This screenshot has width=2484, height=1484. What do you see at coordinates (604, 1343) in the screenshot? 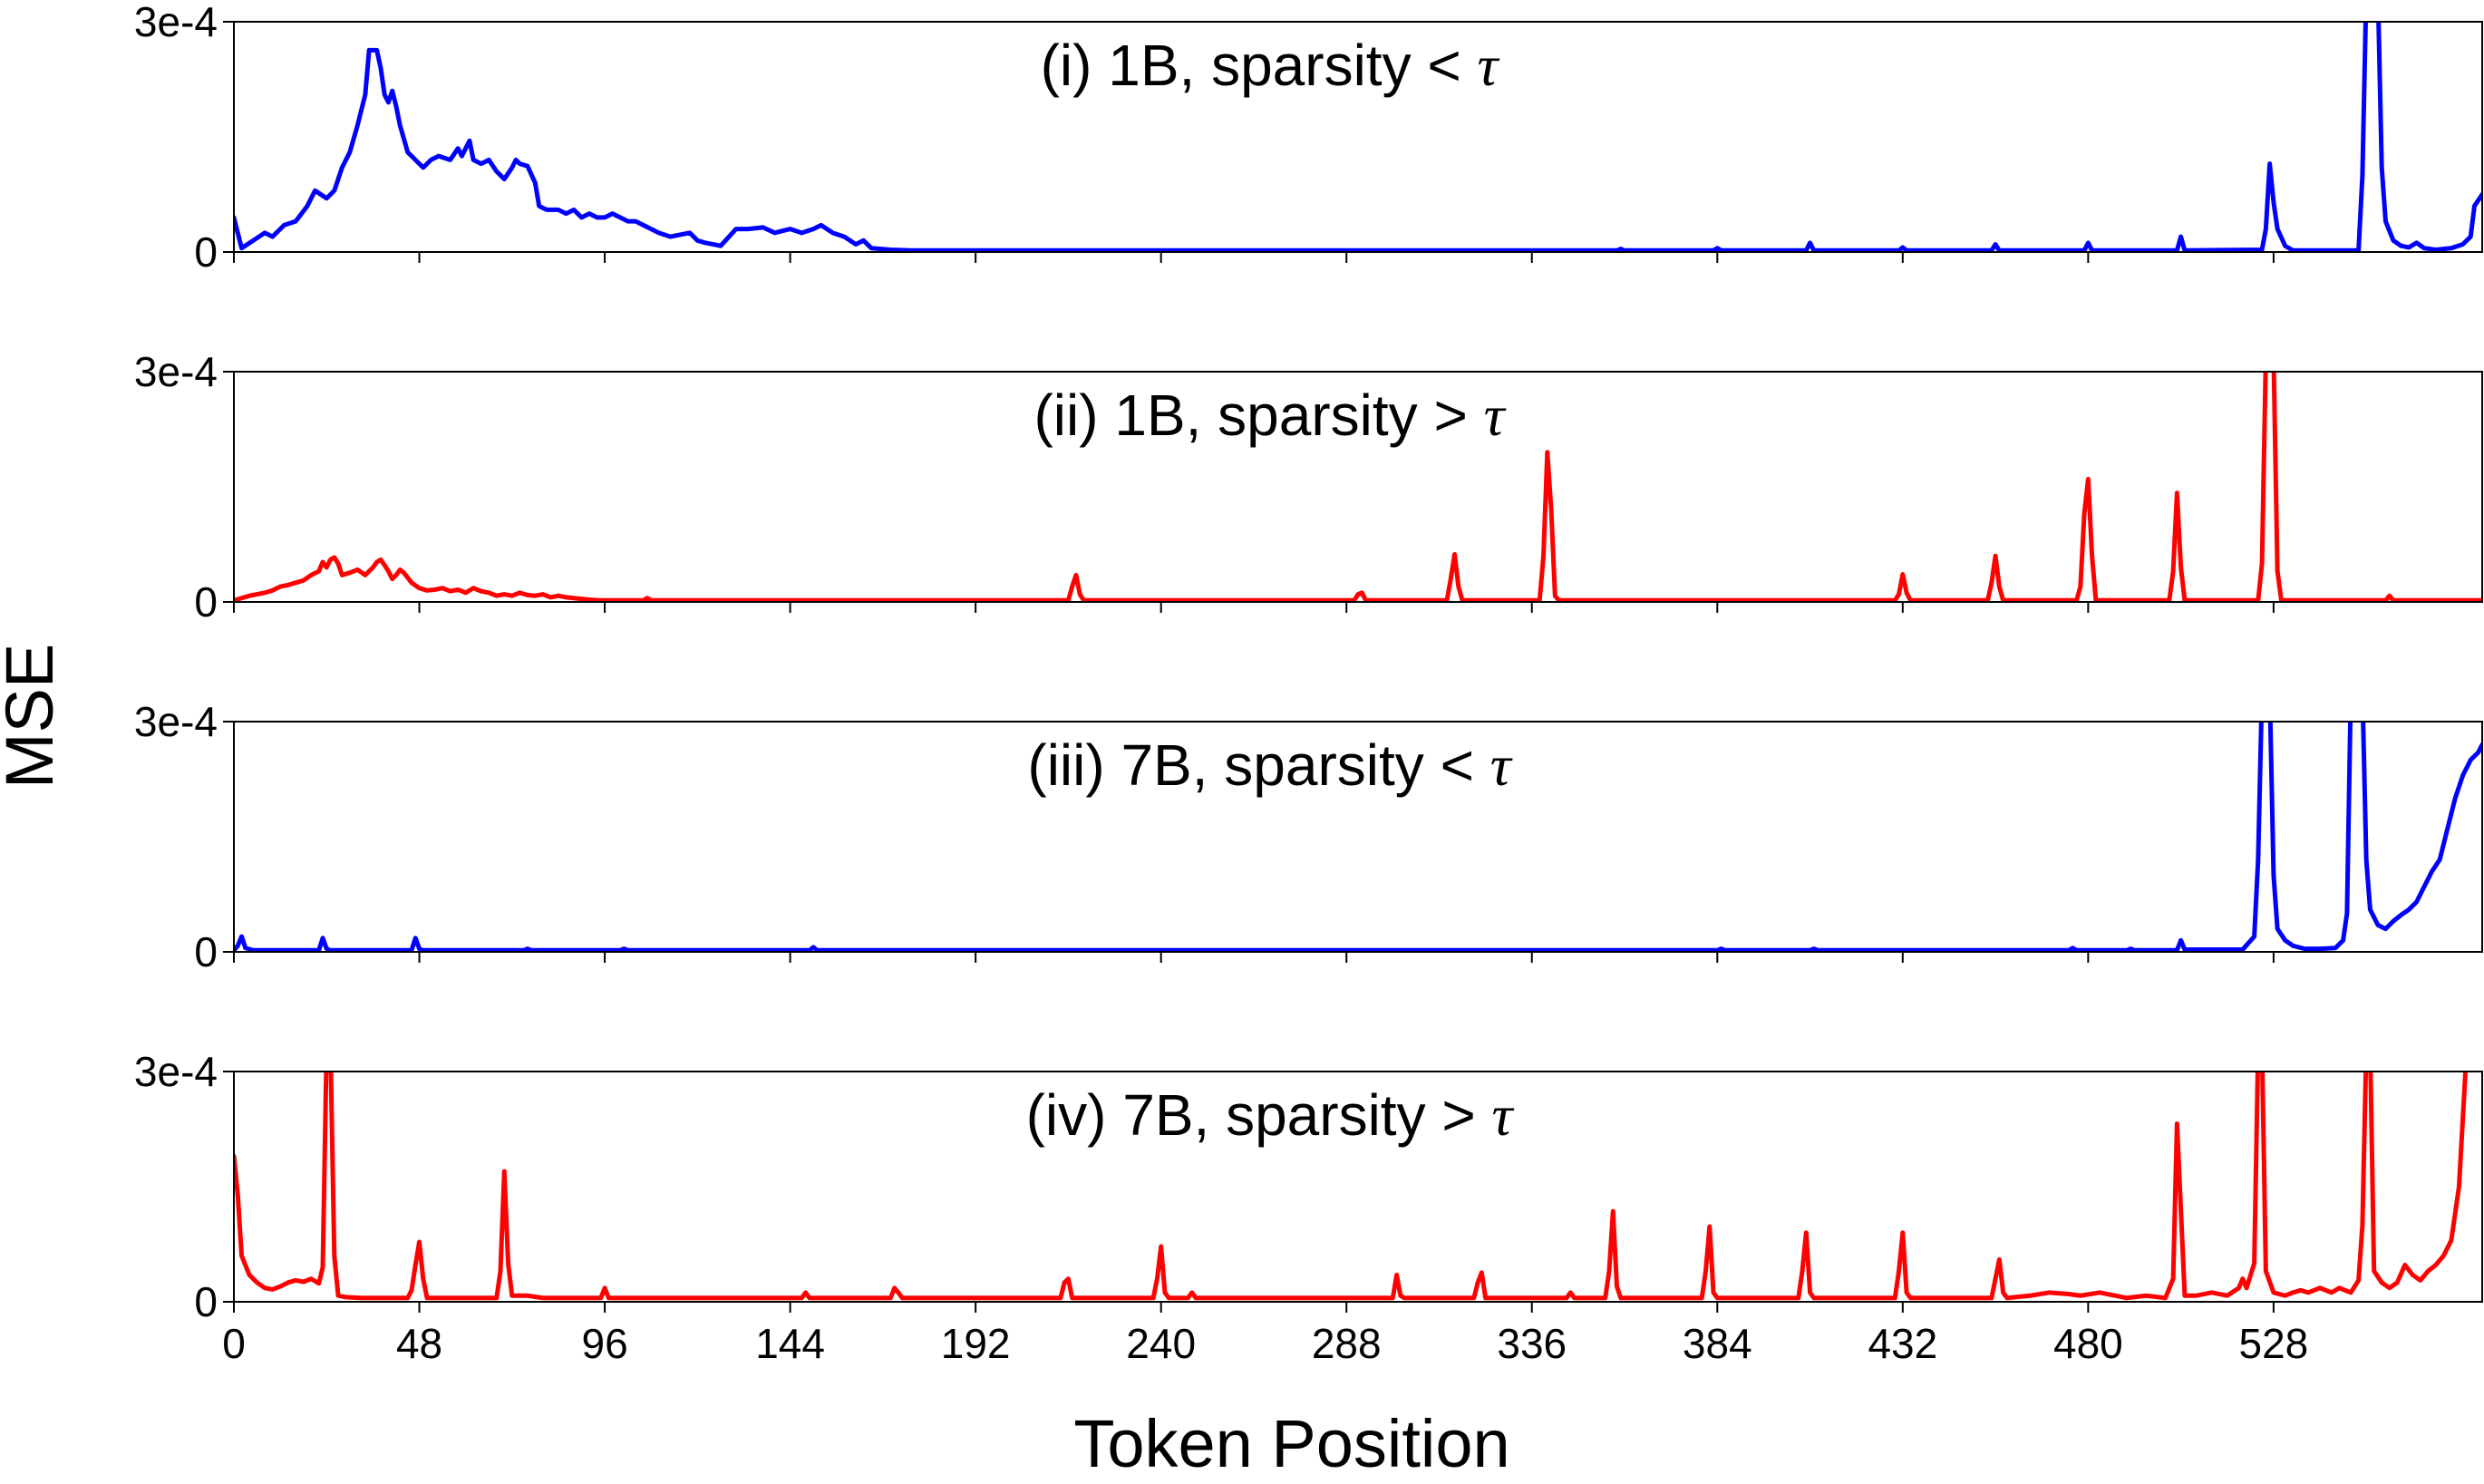
I see `x-tick-label: 96` at bounding box center [604, 1343].